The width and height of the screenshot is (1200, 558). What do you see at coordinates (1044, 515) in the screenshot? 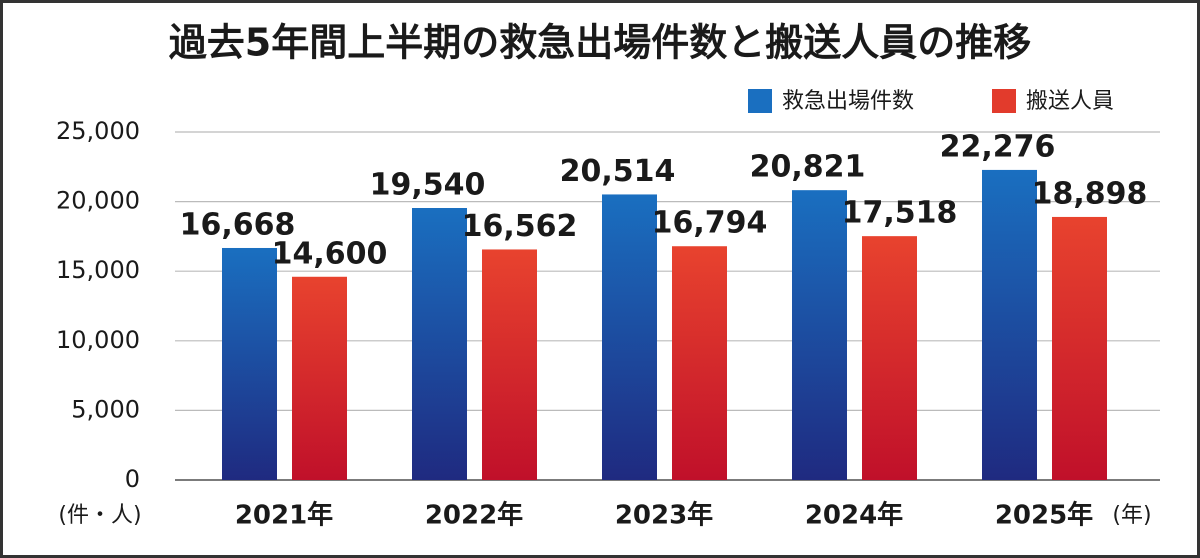
I see `x-tick-label: 2025年` at bounding box center [1044, 515].